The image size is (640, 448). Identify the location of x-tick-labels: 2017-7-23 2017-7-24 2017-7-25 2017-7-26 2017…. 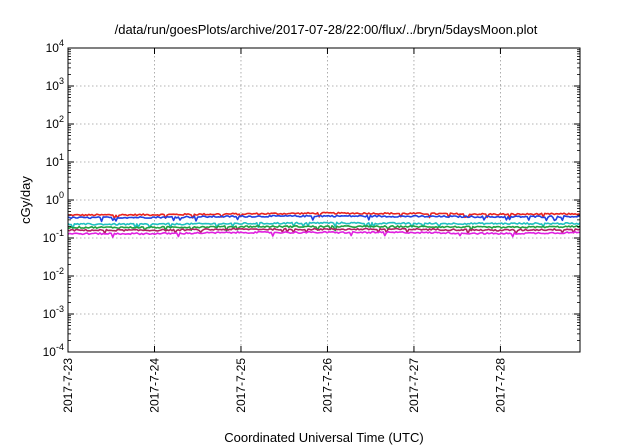
(284, 385).